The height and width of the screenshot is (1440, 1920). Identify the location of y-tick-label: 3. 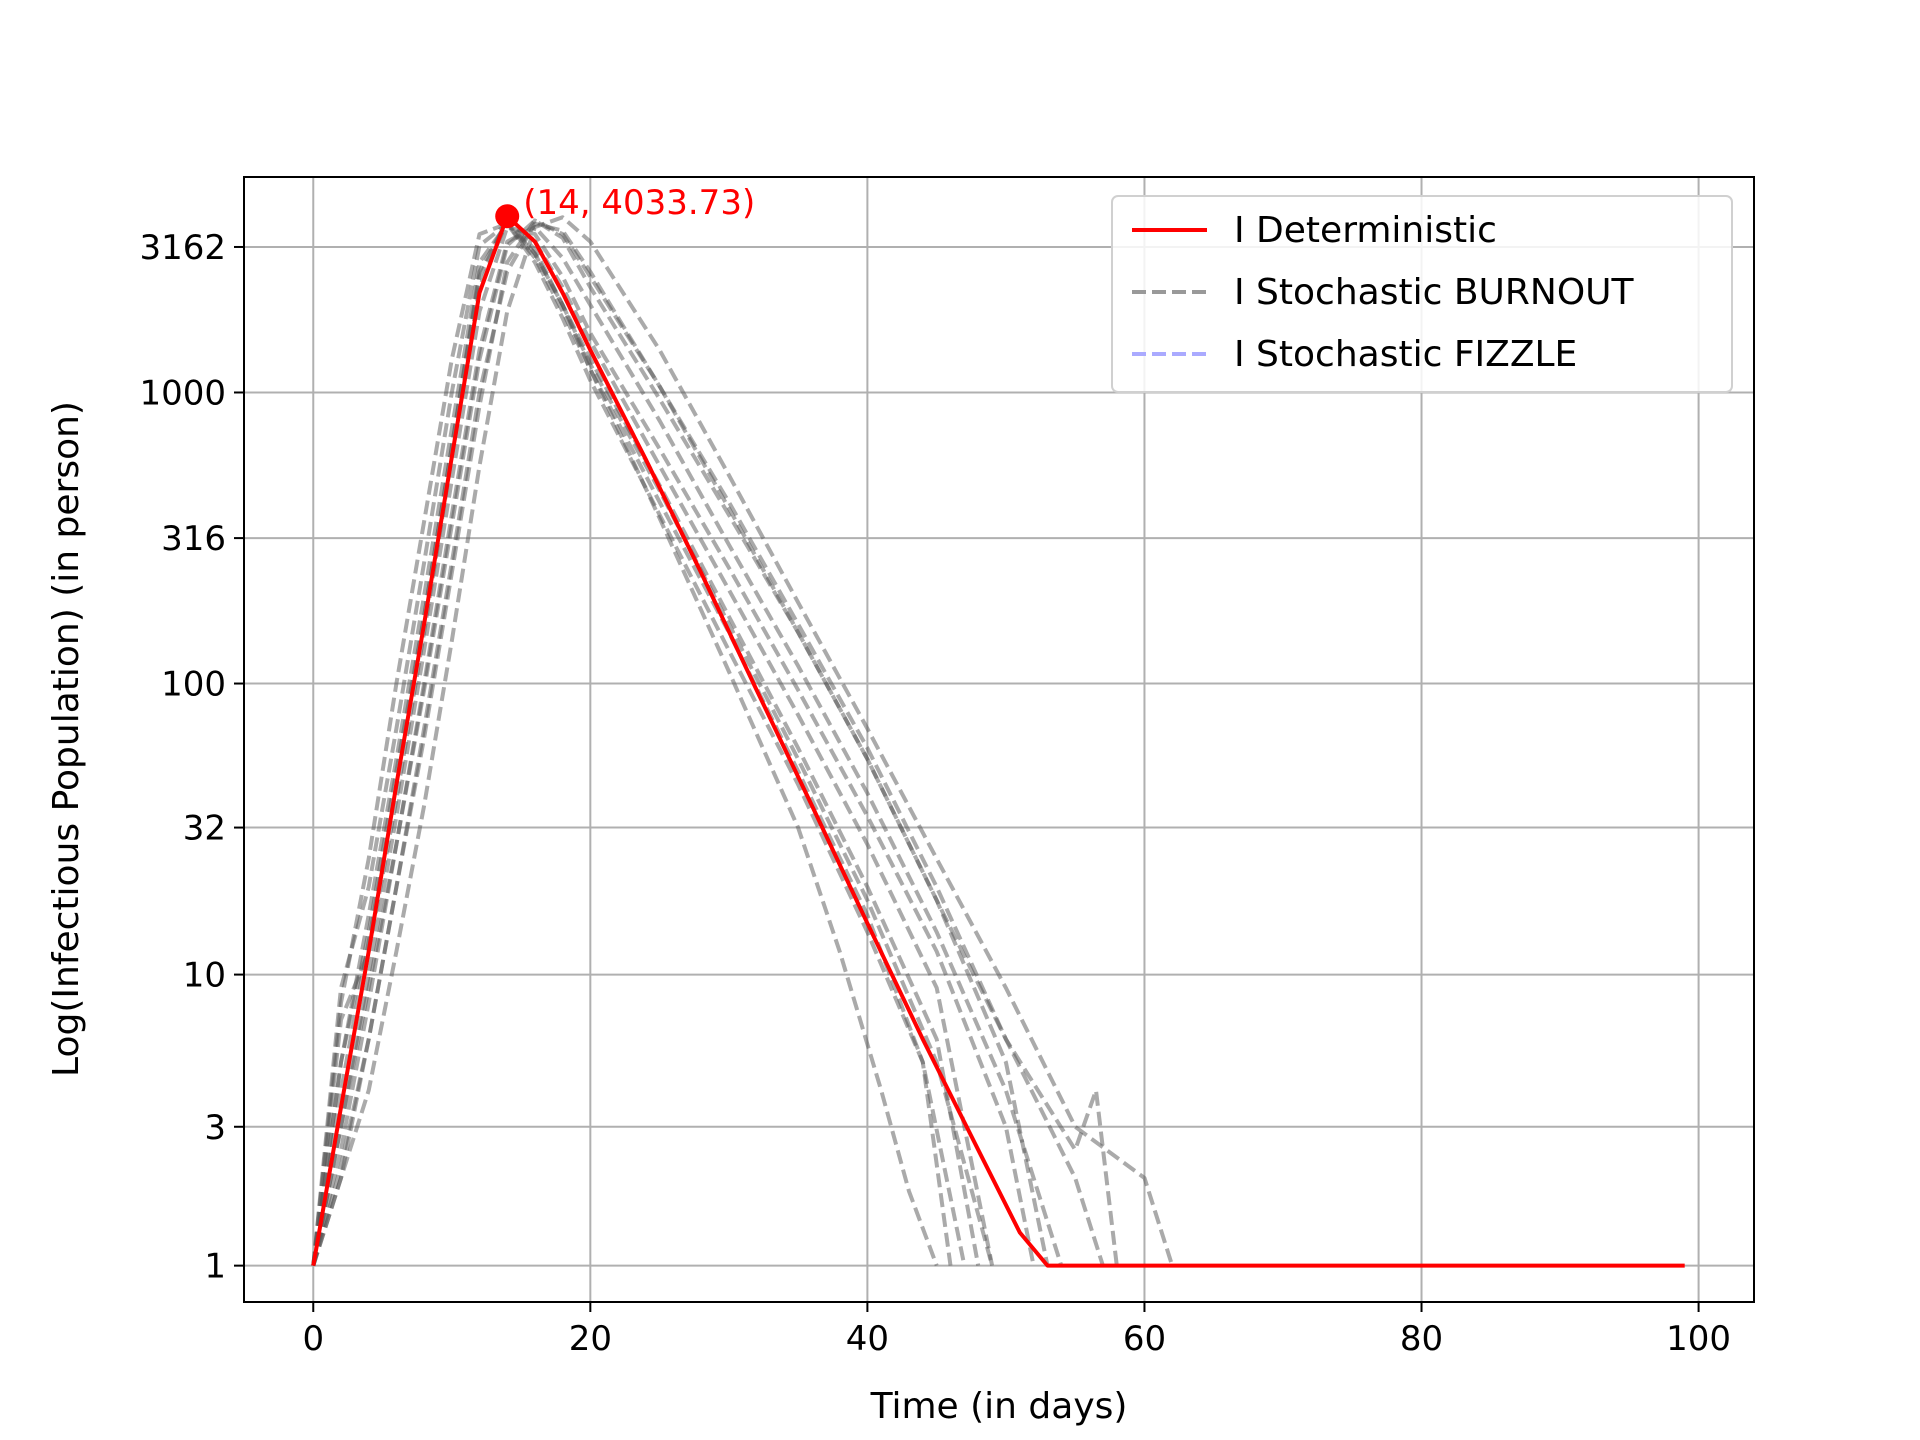
(215, 1128).